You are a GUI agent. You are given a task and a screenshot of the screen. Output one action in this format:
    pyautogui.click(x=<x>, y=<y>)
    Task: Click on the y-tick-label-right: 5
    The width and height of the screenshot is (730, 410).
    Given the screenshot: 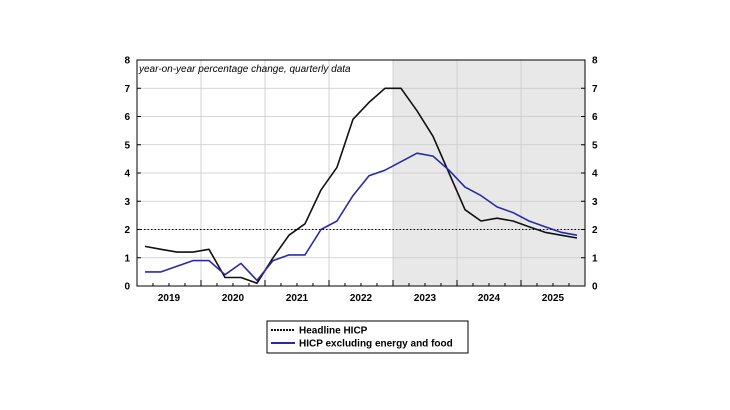 What is the action you would take?
    pyautogui.click(x=595, y=145)
    